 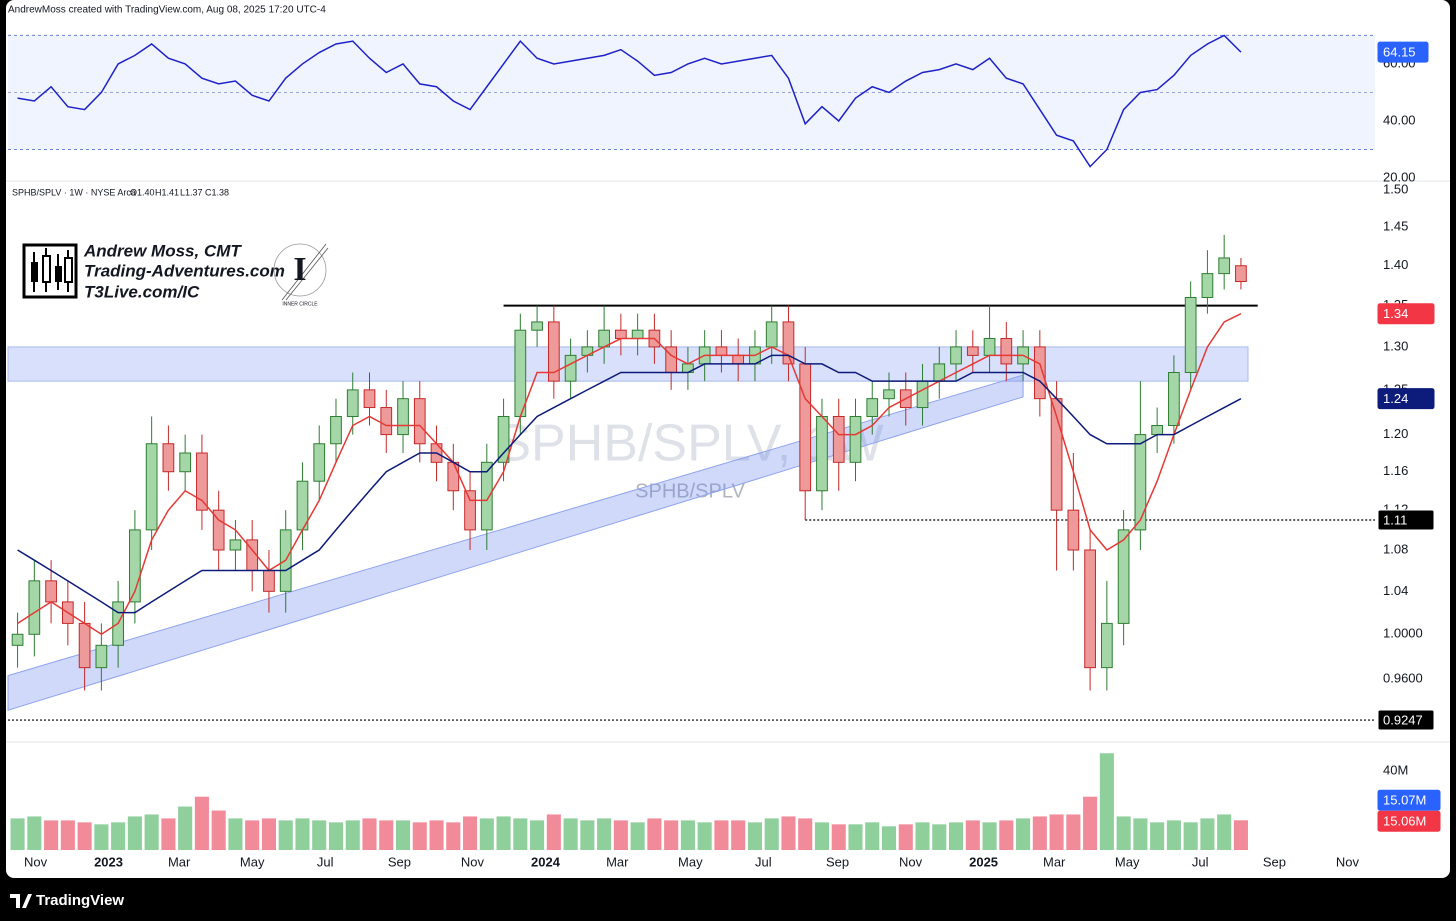 What do you see at coordinates (1395, 470) in the screenshot?
I see `y-tick-label: 1.16` at bounding box center [1395, 470].